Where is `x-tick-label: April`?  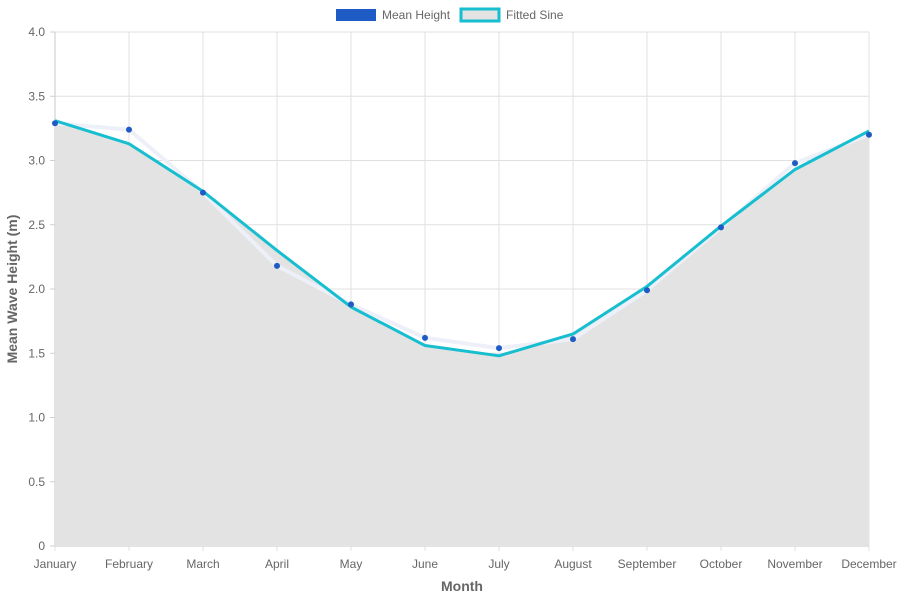
x-tick-label: April is located at coordinates (277, 564).